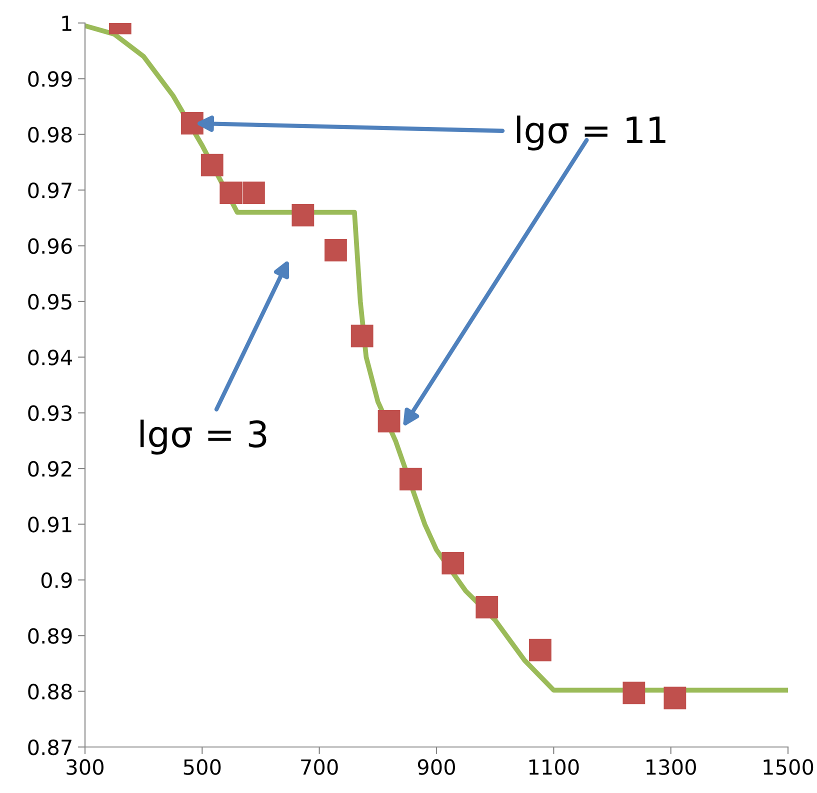 Image resolution: width=817 pixels, height=793 pixels. I want to click on y-tick-label: 0.94, so click(50, 358).